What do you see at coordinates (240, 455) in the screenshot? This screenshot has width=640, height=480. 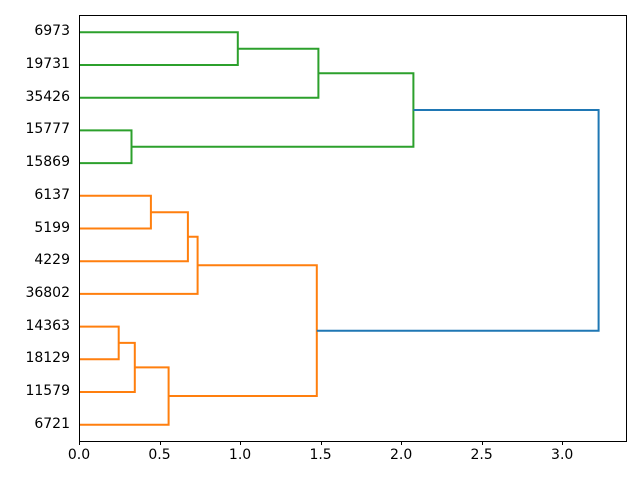 I see `x-tick-label-1.0: 1.0` at bounding box center [240, 455].